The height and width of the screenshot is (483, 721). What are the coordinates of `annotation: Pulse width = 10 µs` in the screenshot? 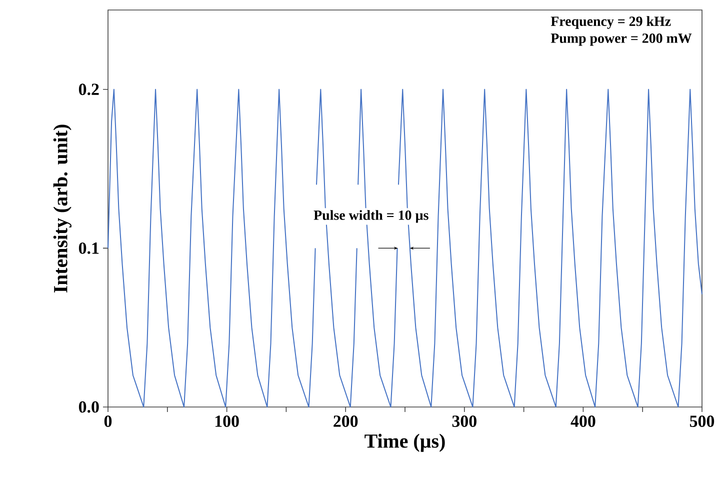 It's located at (371, 216).